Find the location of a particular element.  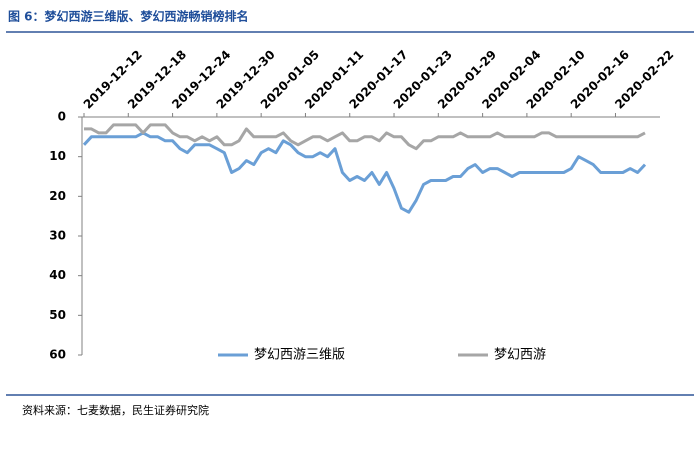

y-tick-label: 40 is located at coordinates (57, 275).